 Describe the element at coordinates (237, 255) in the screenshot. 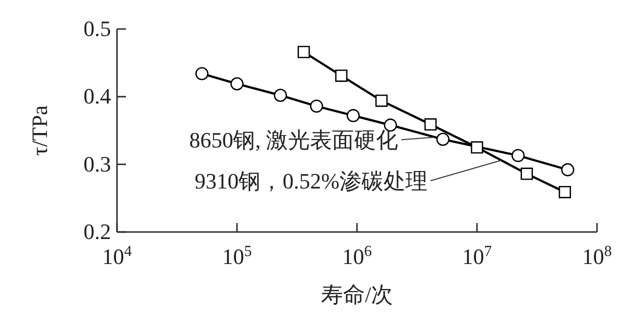

I see `x-tick-label: 10$^{5}$` at that location.